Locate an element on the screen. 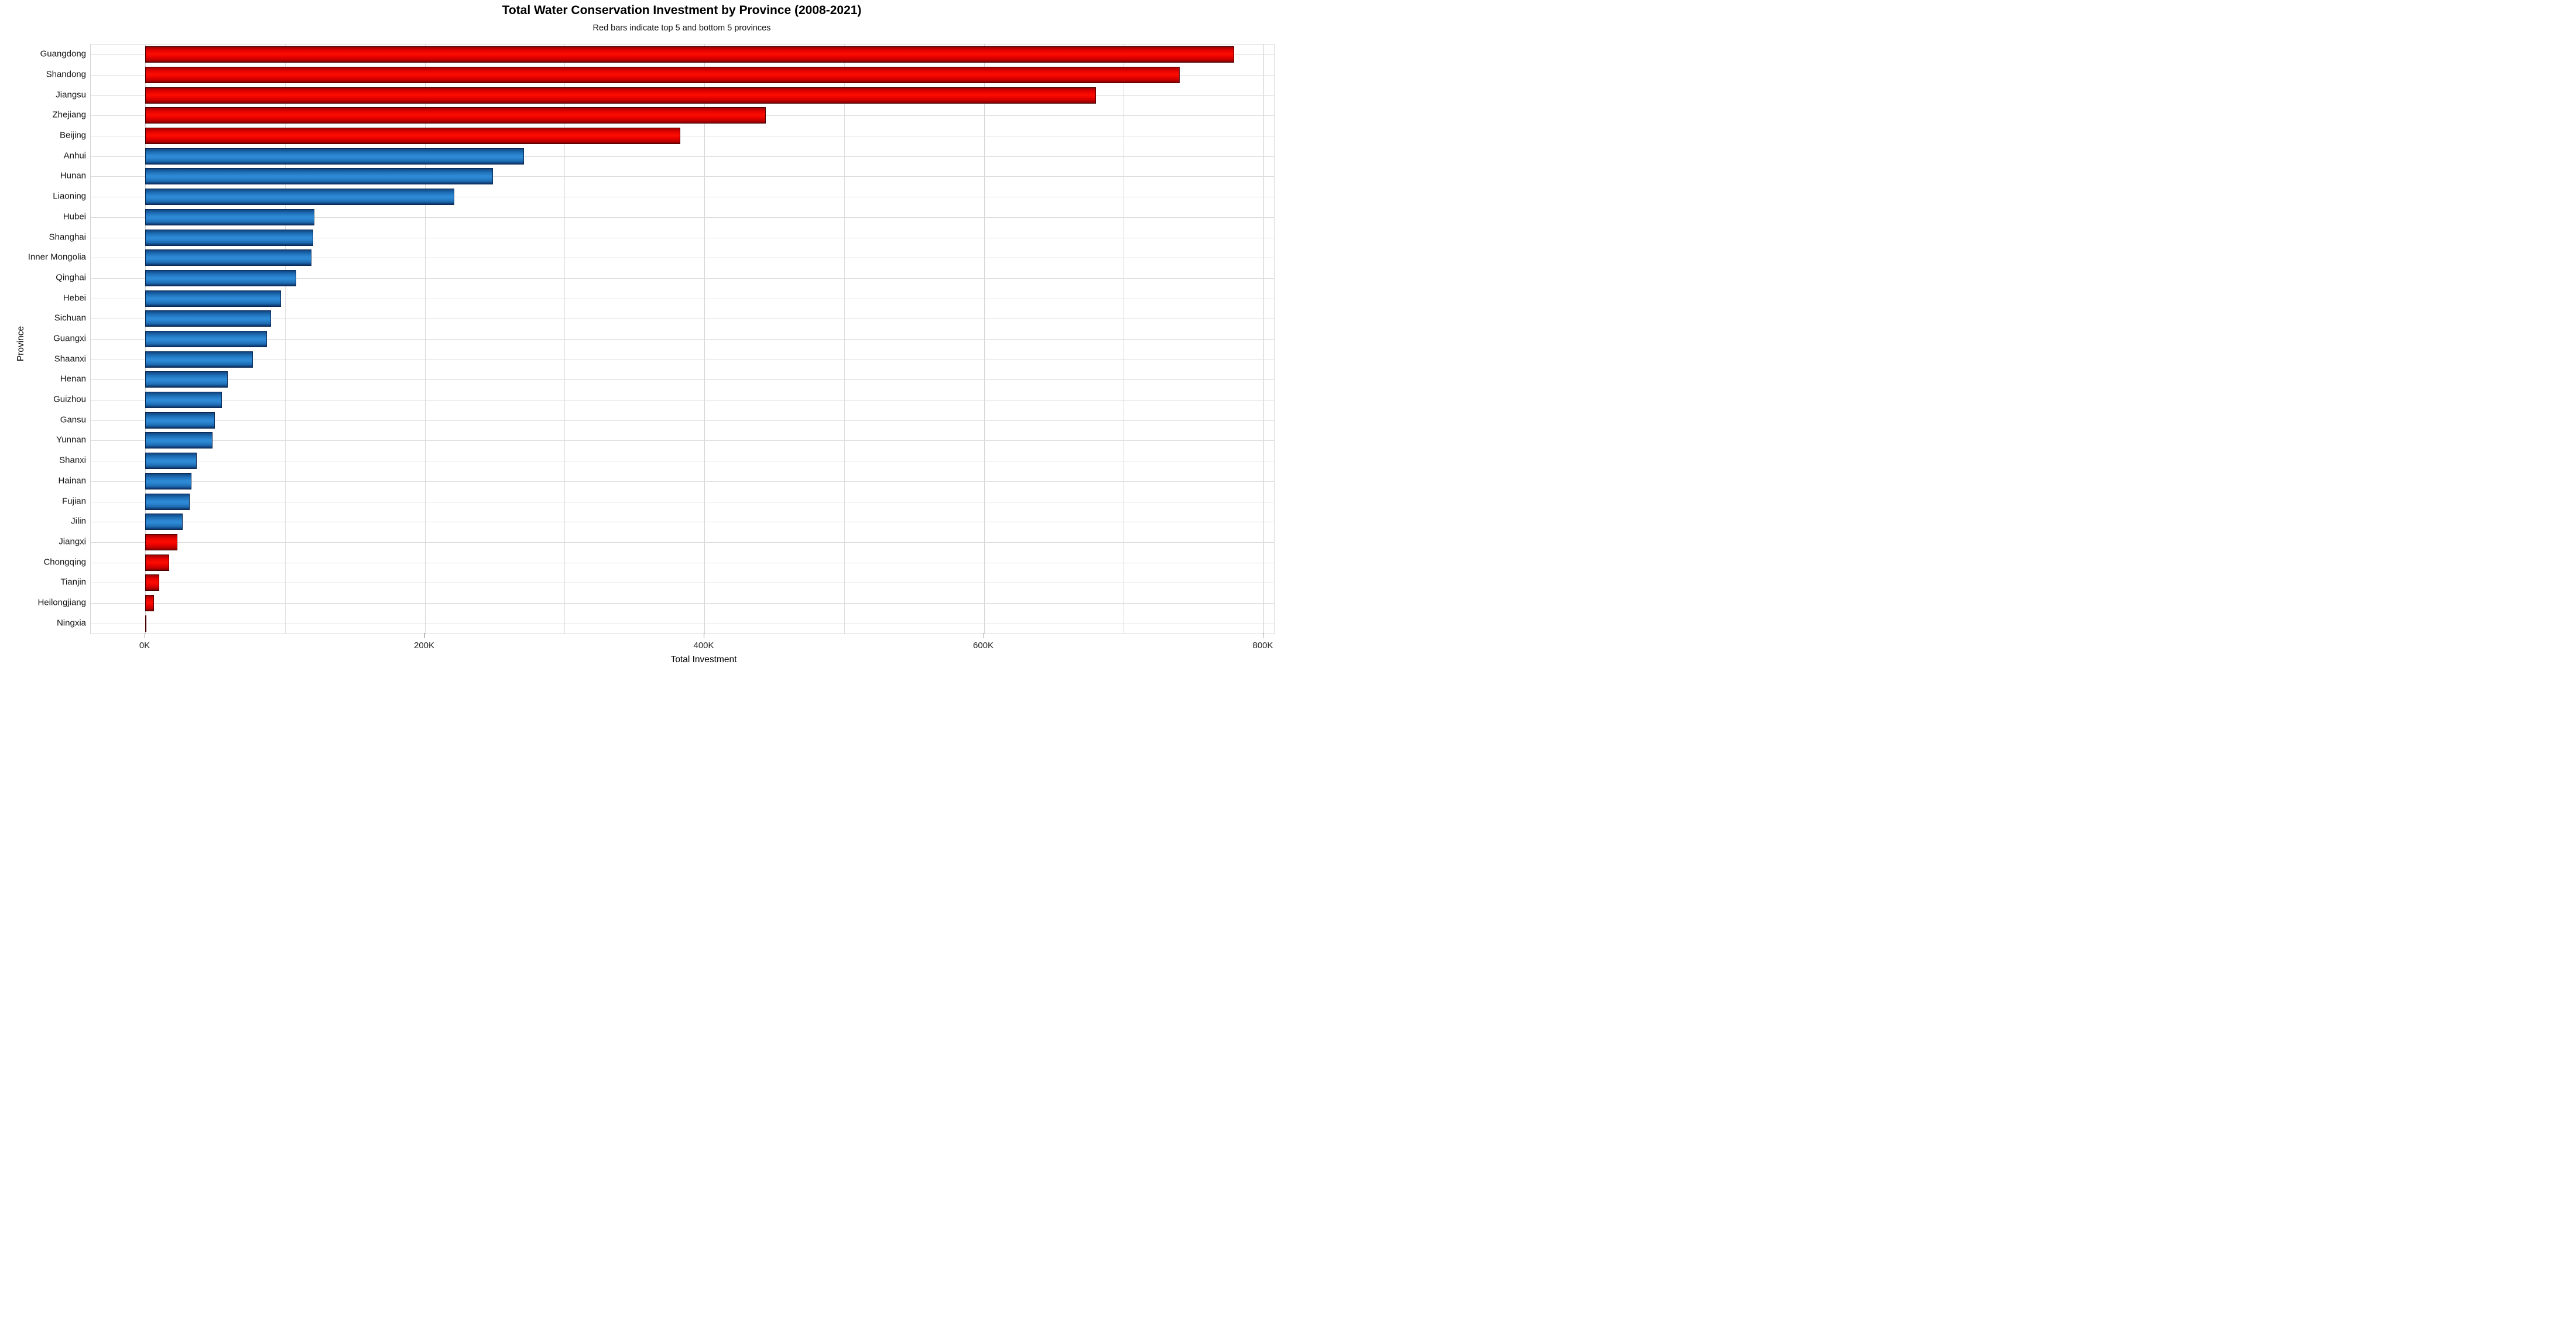 The height and width of the screenshot is (1335, 2576). category-label: Sichuan is located at coordinates (70, 318).